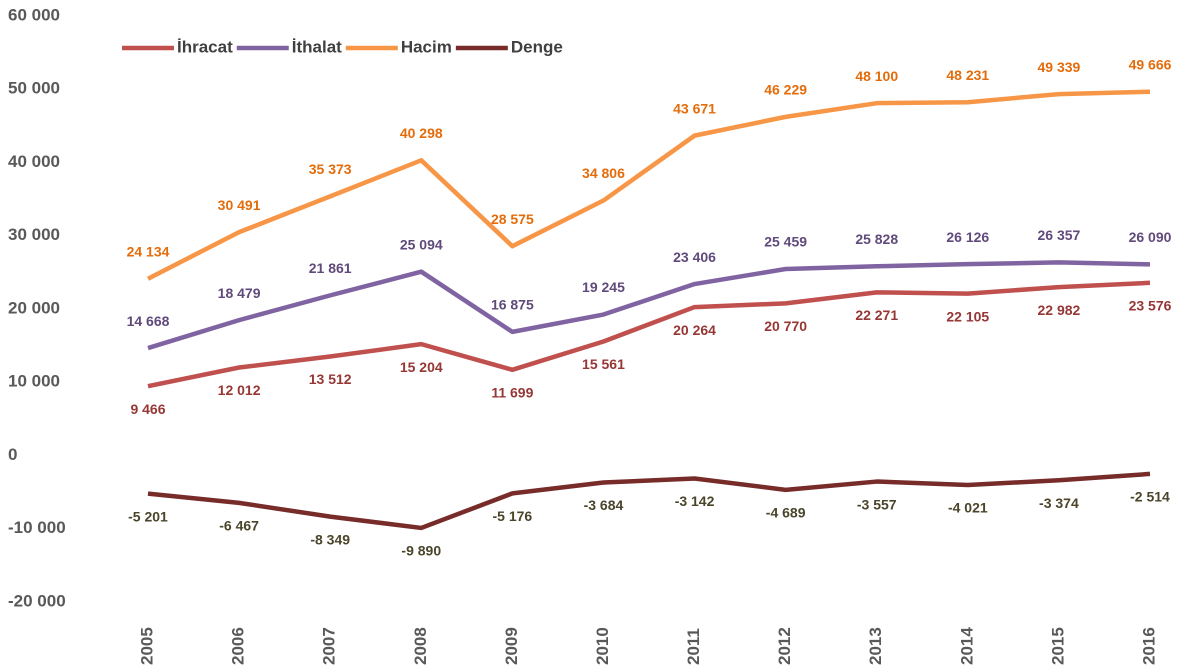  I want to click on data-label: 24 134, so click(148, 251).